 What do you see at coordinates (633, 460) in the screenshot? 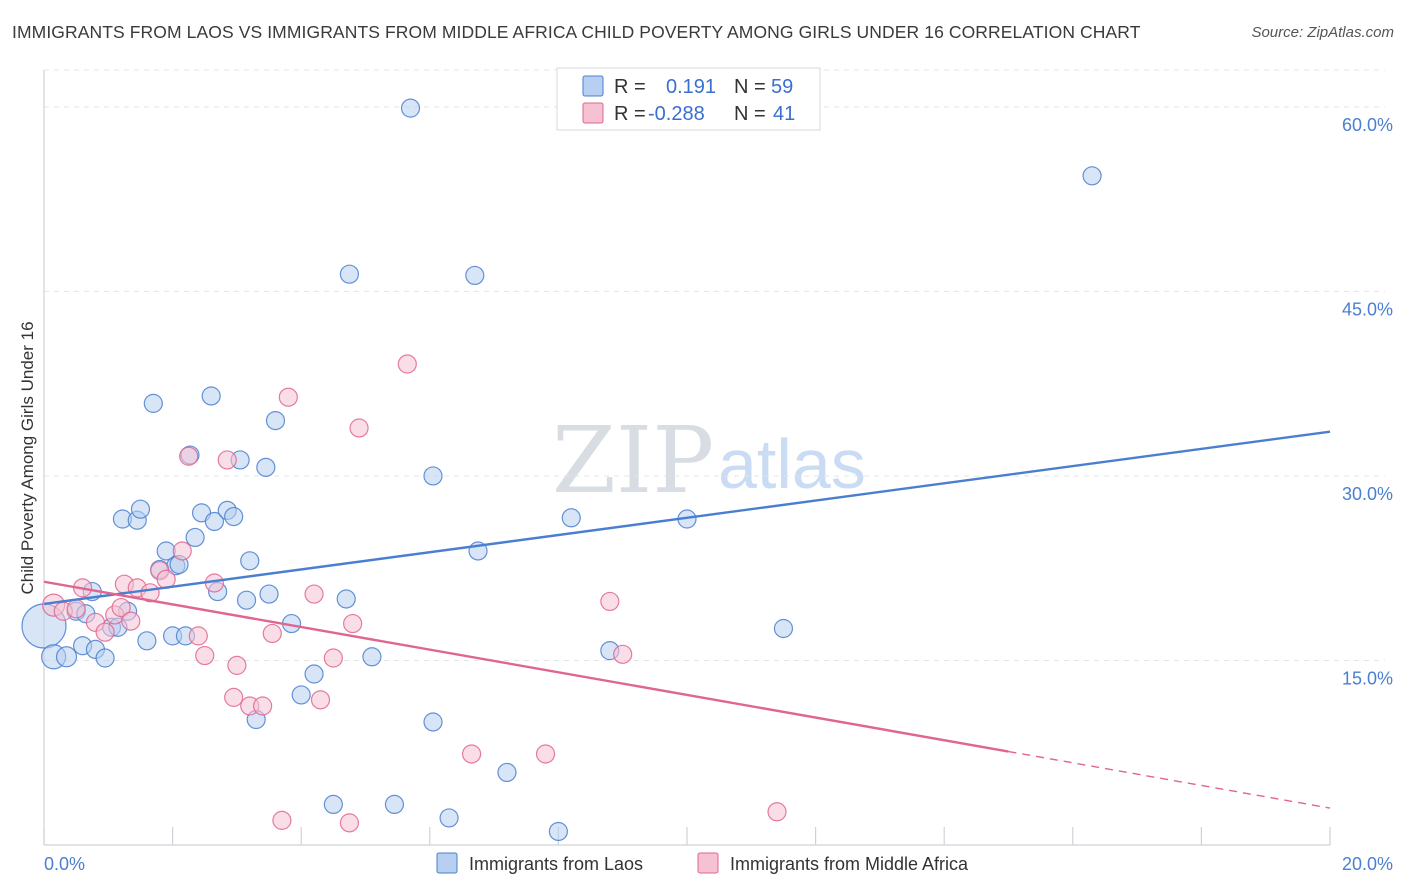
I see `watermark-zip: ZIP` at bounding box center [633, 460].